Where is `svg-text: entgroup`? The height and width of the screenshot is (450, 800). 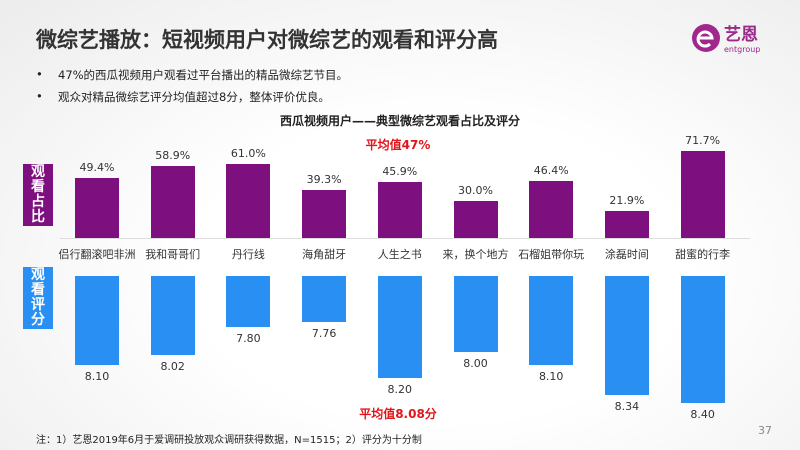 svg-text: entgroup is located at coordinates (742, 49).